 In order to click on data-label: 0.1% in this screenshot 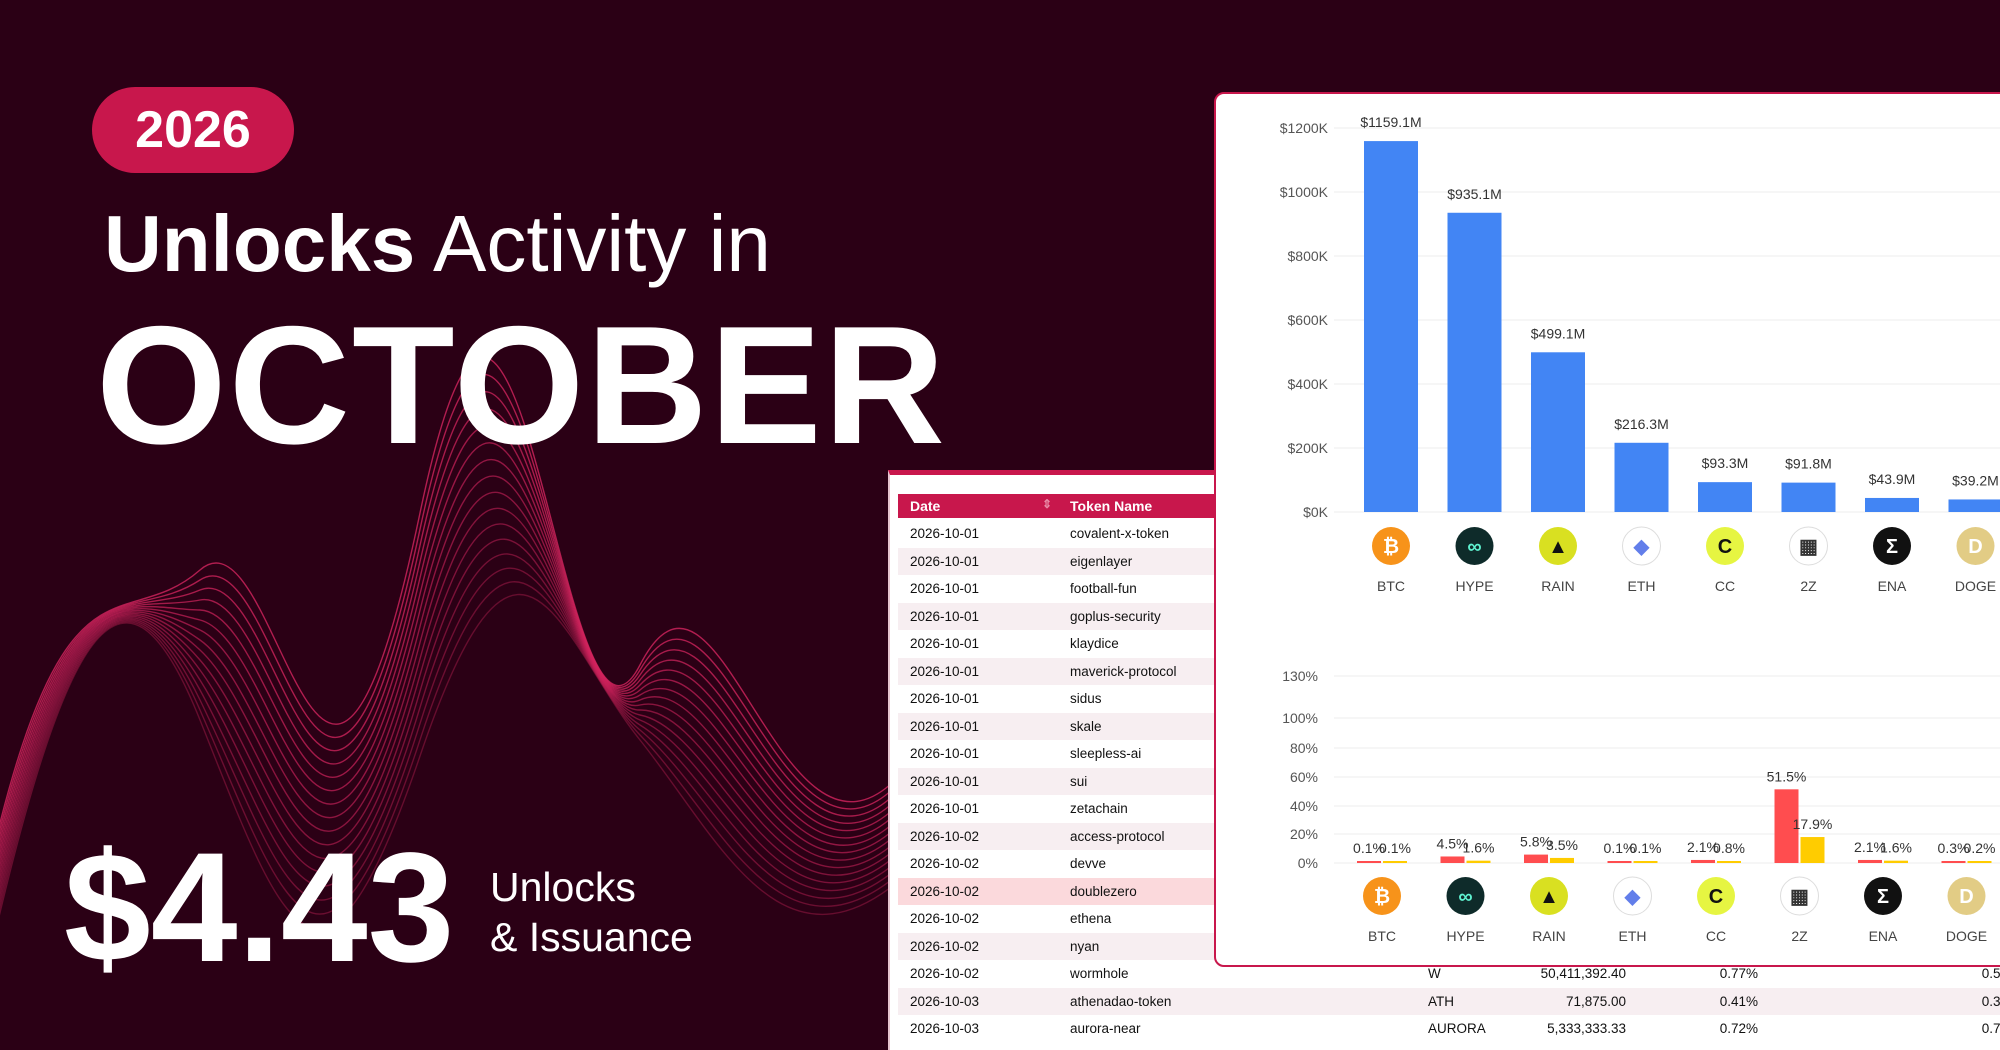, I will do `click(1620, 848)`.